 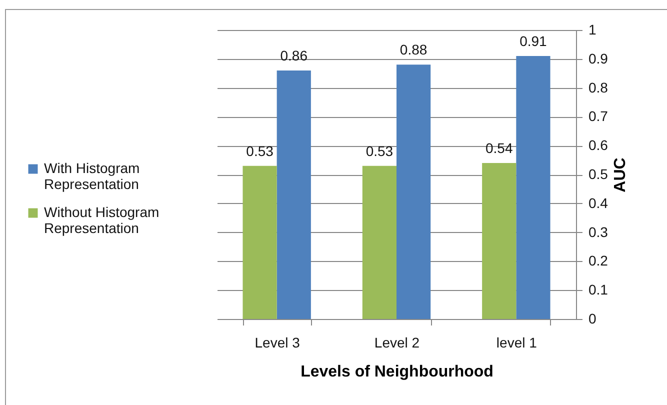 I want to click on y-tick-label: 0, so click(x=592, y=318).